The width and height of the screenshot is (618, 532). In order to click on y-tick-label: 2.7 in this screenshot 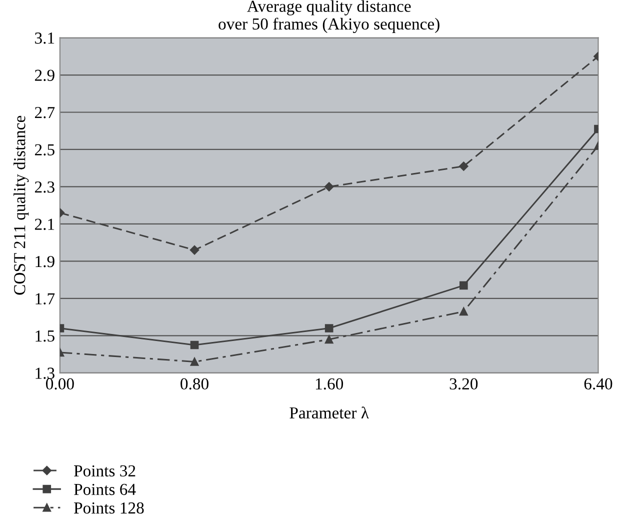, I will do `click(44, 112)`.